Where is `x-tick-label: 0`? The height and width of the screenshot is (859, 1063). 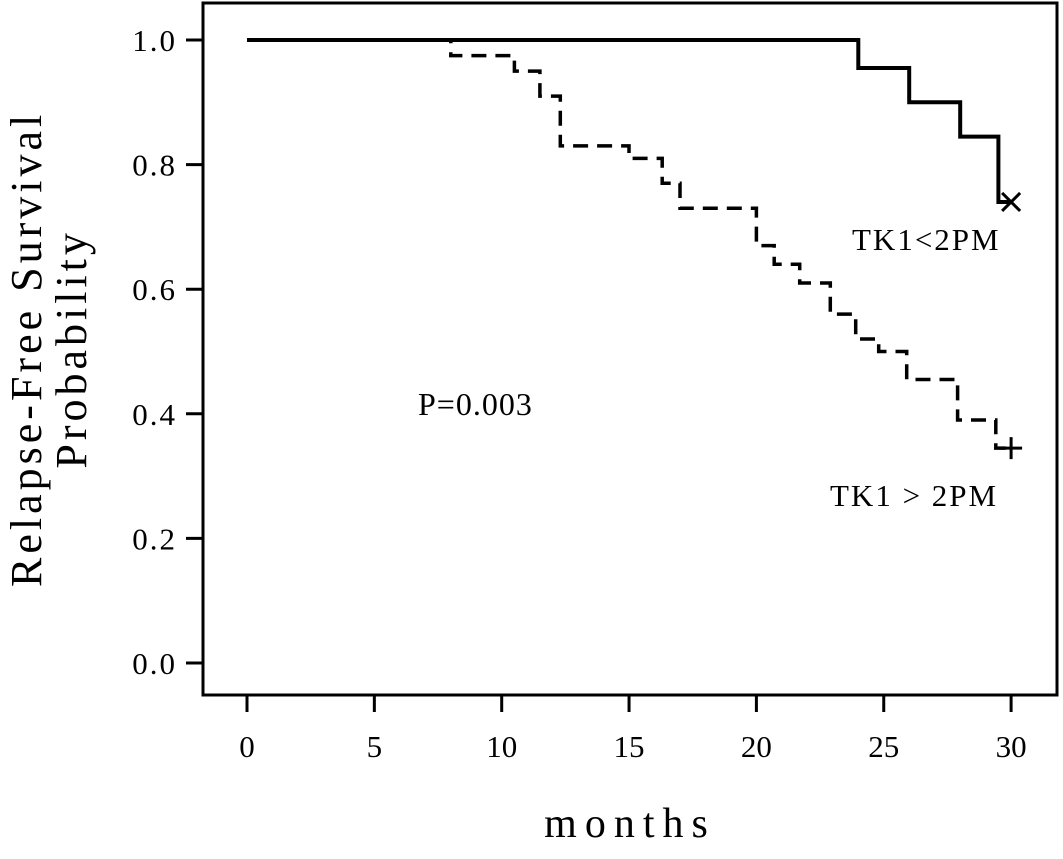
x-tick-label: 0 is located at coordinates (247, 746).